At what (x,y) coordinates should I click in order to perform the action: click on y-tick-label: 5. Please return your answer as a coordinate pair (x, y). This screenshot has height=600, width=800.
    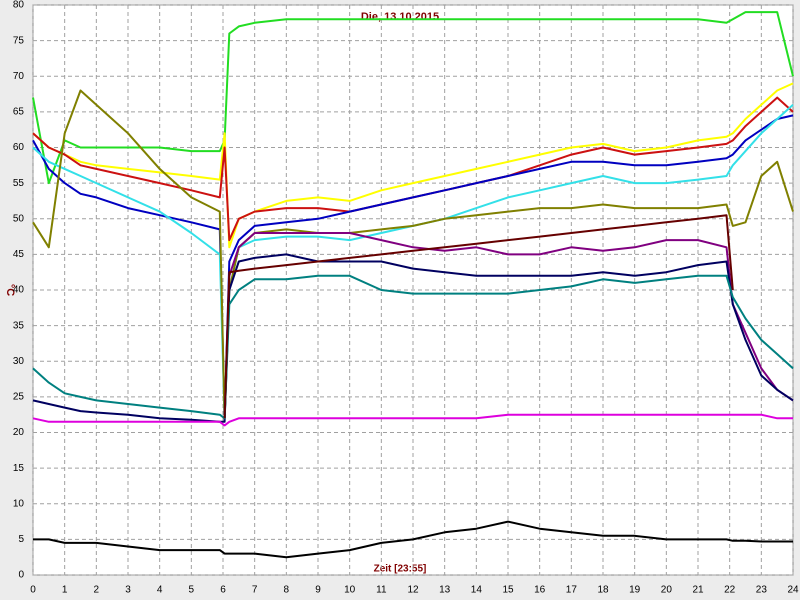
    Looking at the image, I should click on (21, 539).